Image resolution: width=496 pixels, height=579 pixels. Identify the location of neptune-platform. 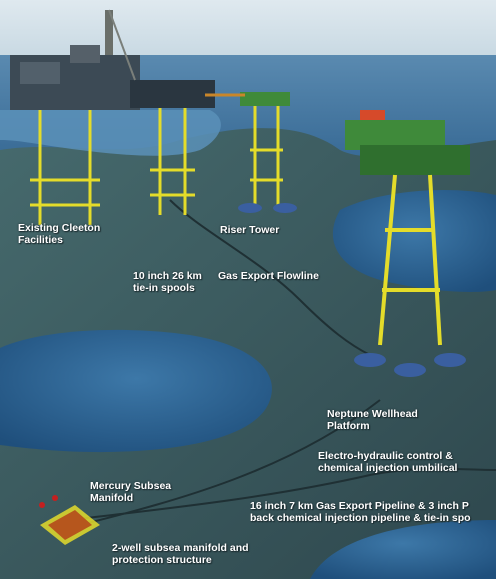
(407, 243).